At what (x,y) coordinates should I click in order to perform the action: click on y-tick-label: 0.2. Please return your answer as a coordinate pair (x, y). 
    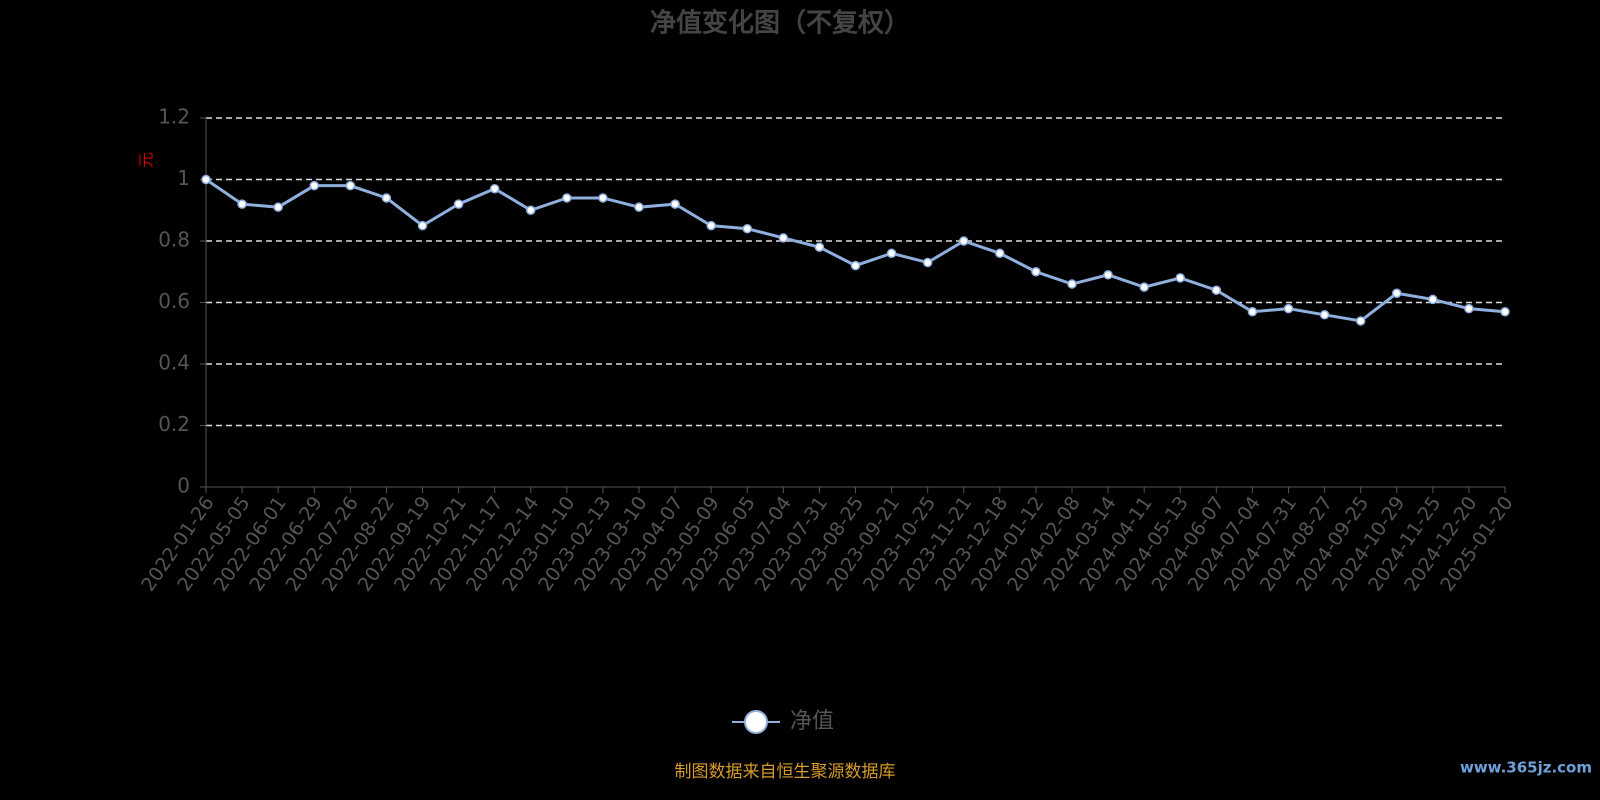
    Looking at the image, I should click on (174, 424).